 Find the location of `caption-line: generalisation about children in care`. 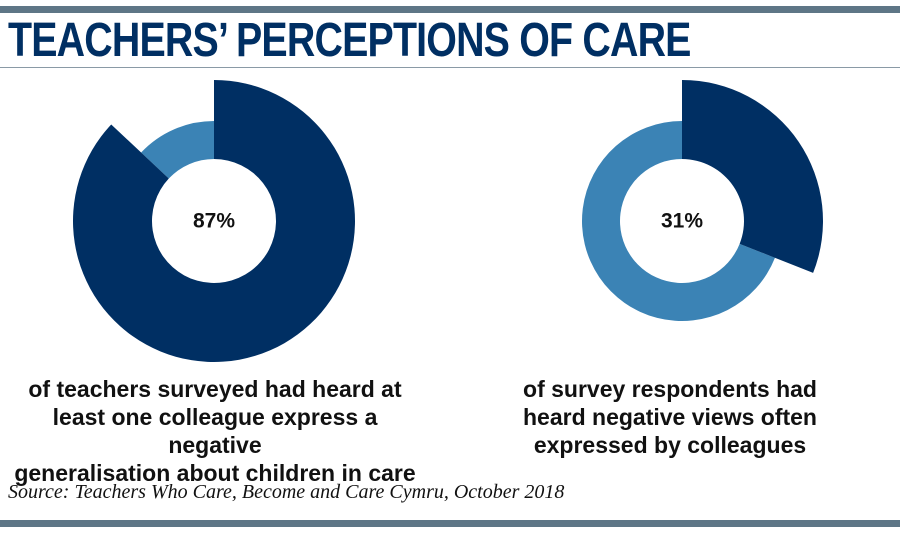

caption-line: generalisation about children in care is located at coordinates (215, 473).